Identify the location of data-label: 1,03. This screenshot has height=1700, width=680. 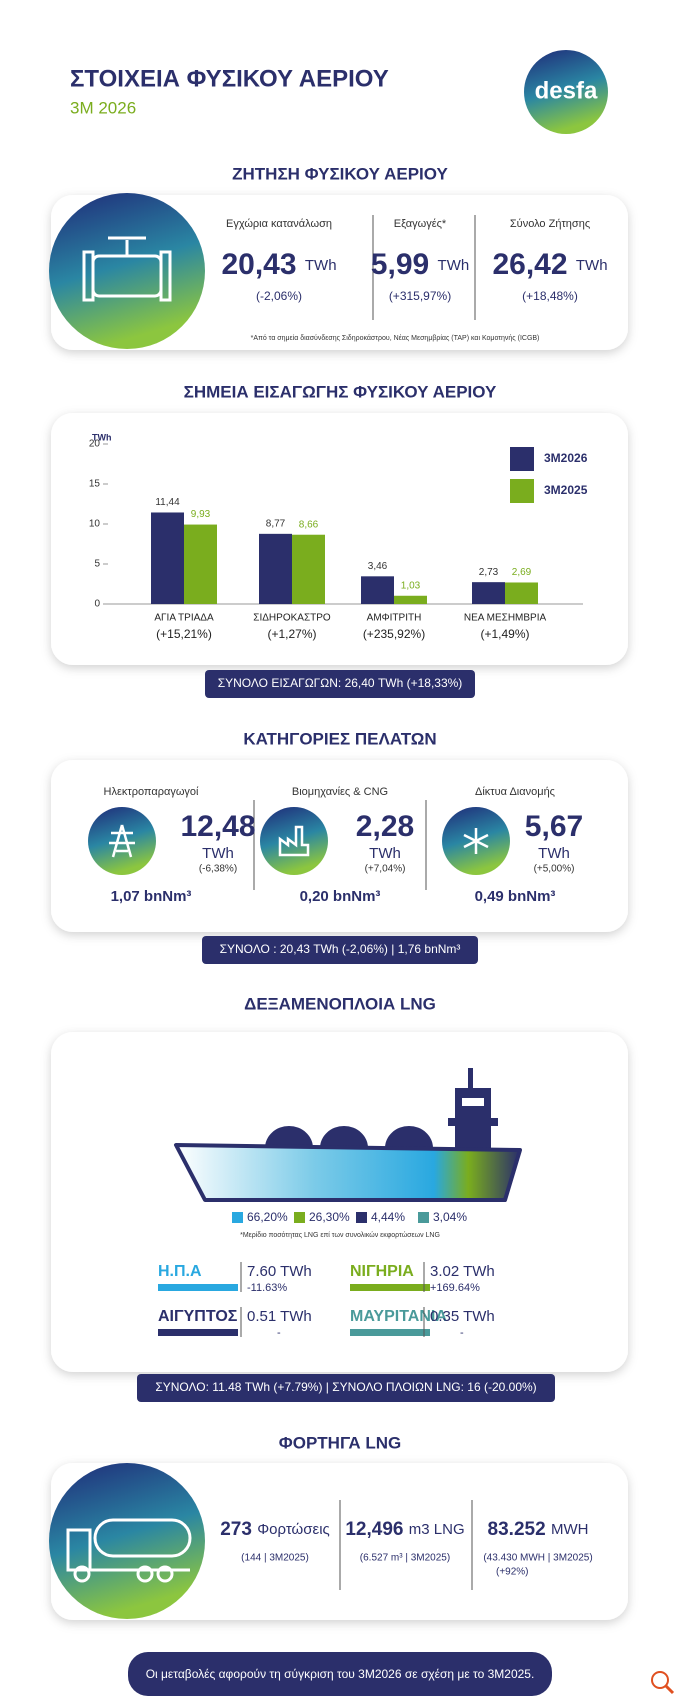
(411, 585).